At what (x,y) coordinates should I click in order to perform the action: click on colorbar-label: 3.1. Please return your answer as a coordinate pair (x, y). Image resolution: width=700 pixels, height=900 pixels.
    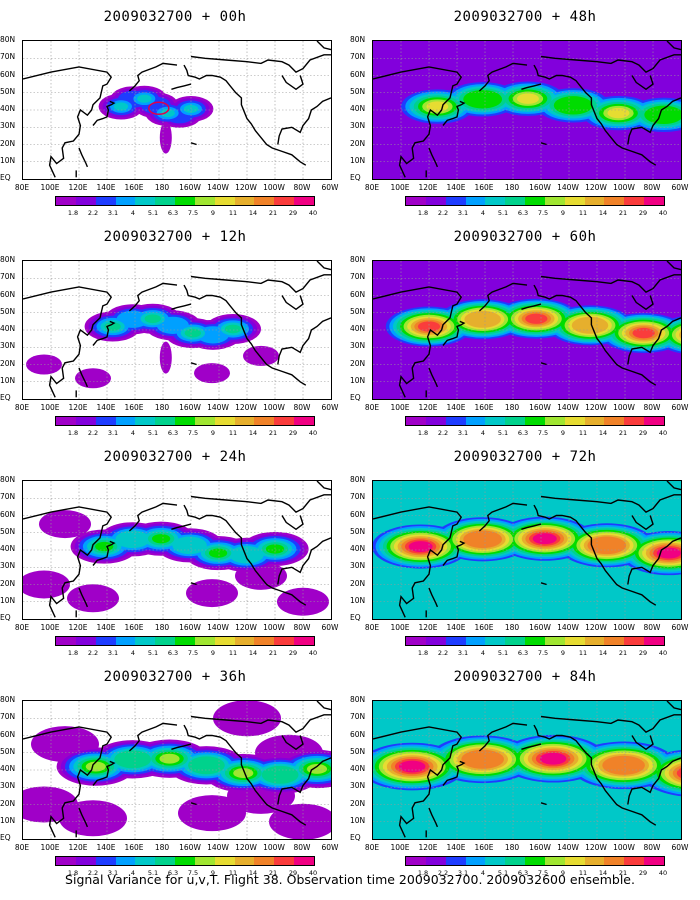
    Looking at the image, I should click on (113, 873).